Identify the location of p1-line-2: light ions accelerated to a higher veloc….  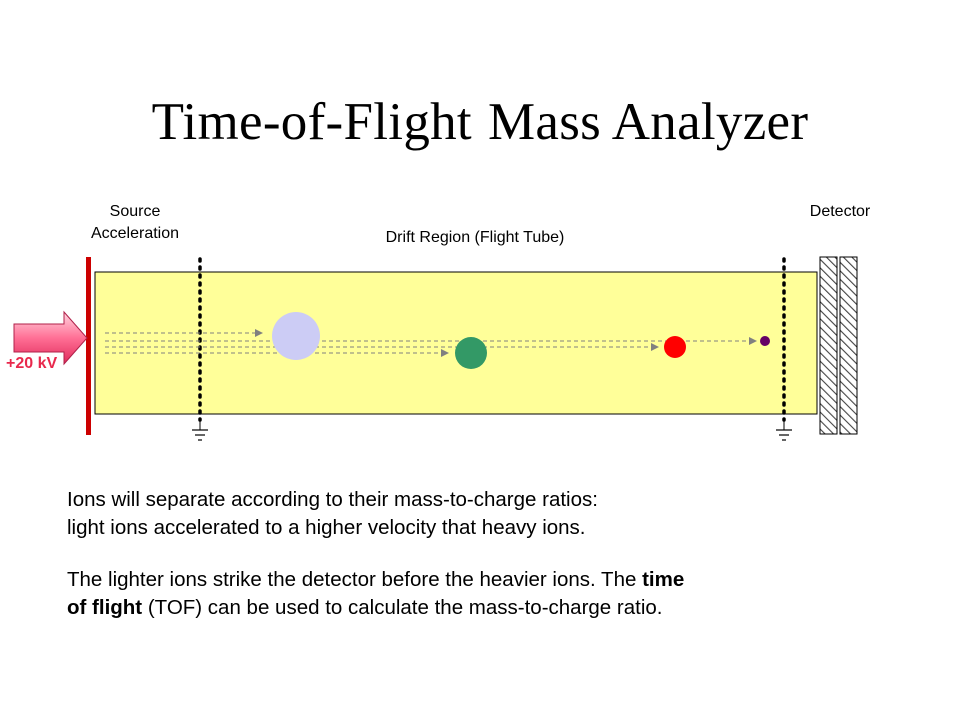
(326, 527).